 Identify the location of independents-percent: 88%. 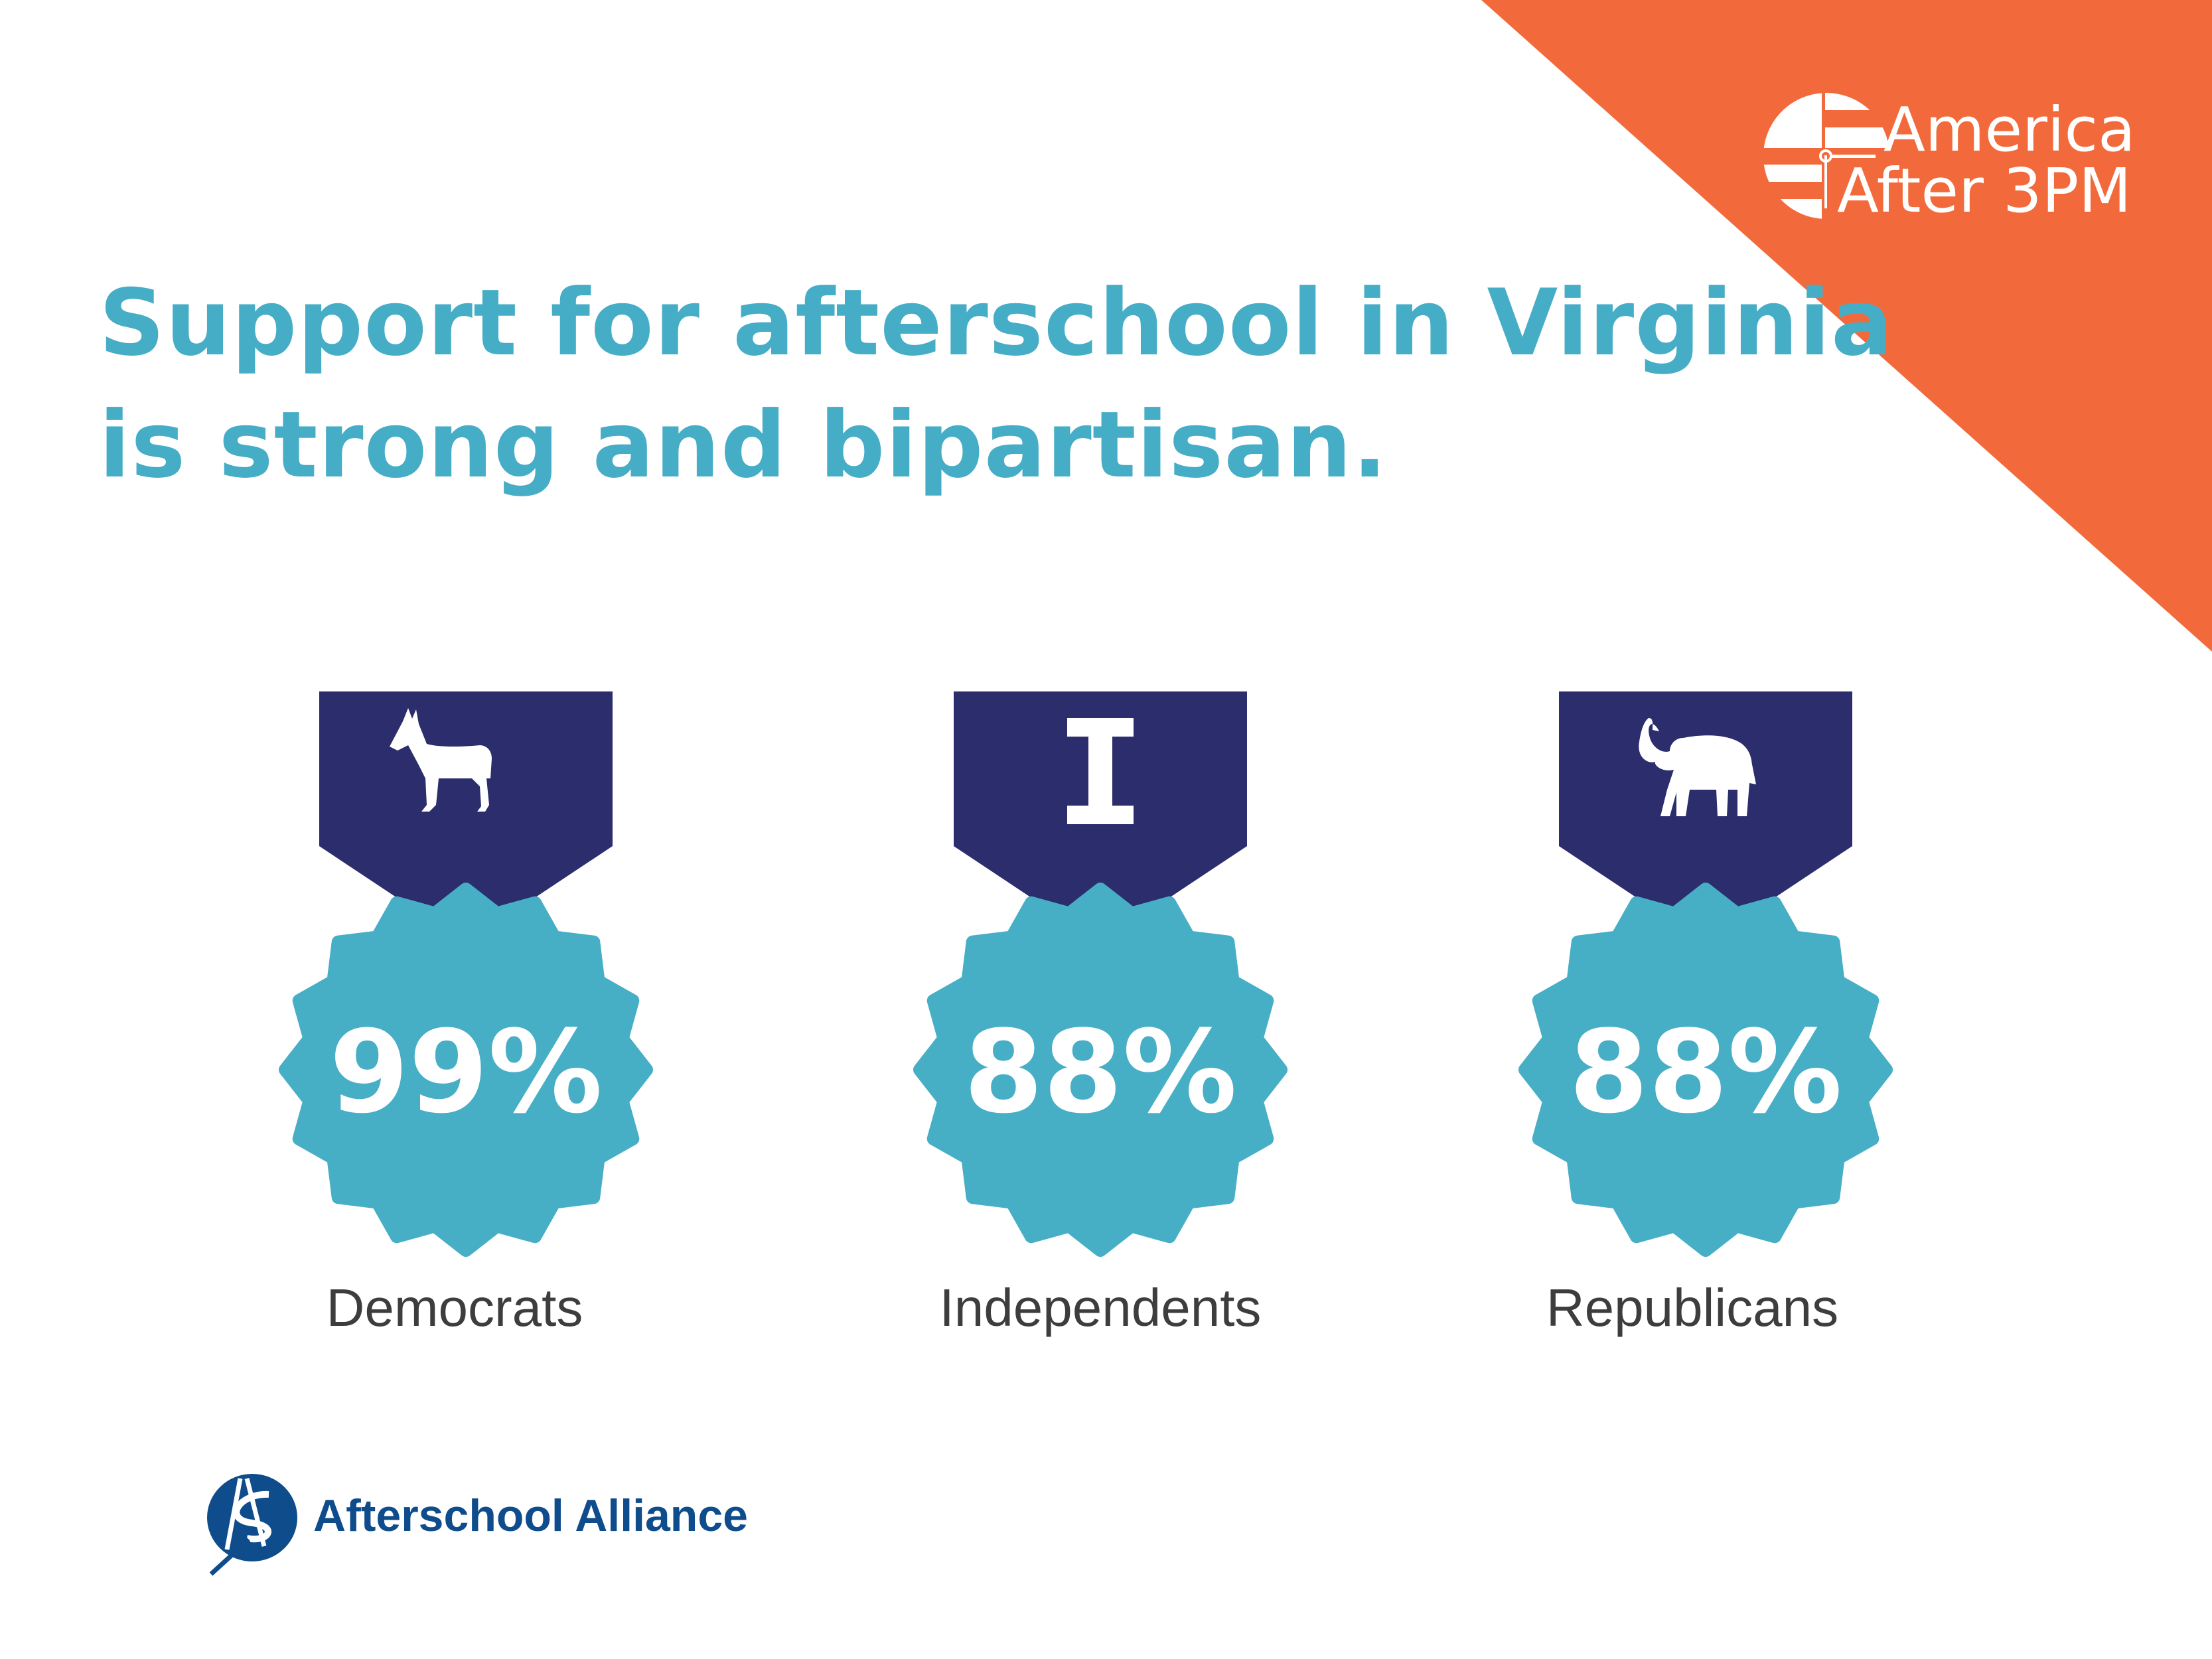
(1100, 1072).